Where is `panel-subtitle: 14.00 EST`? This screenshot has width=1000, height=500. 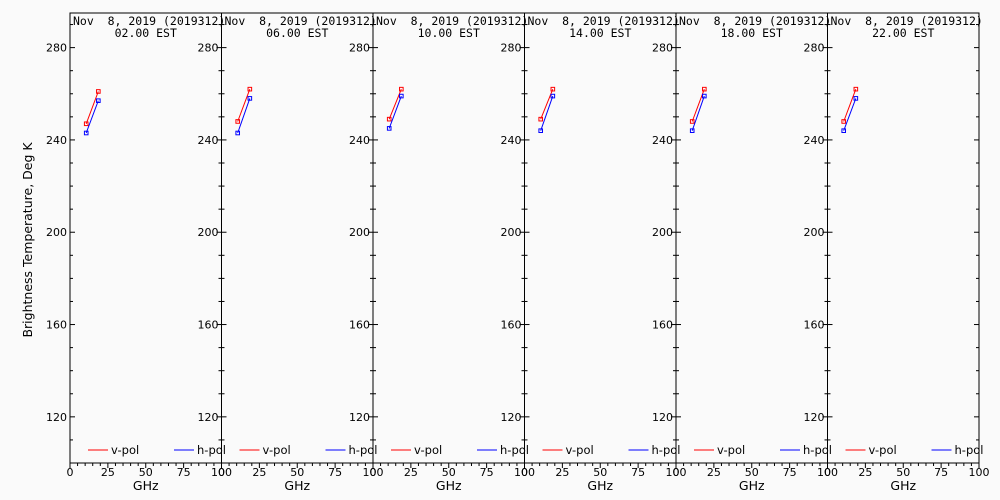 panel-subtitle: 14.00 EST is located at coordinates (600, 33).